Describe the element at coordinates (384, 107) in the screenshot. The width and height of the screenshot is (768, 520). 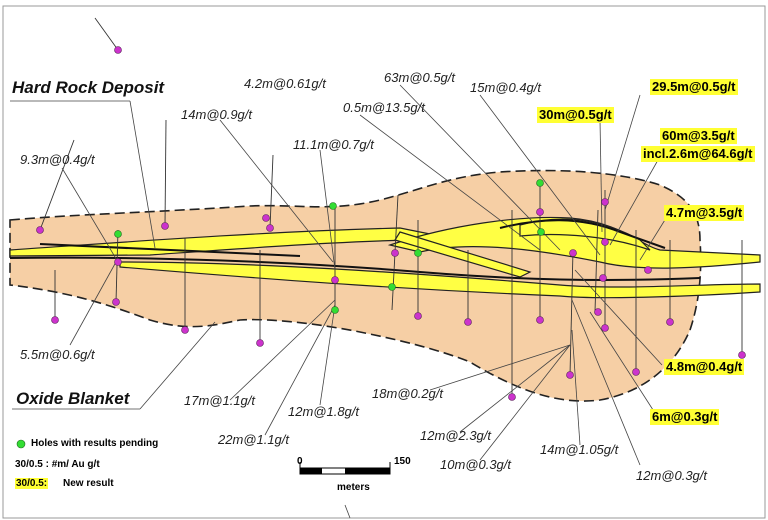
I see `intercept: 0.5m@13.5g/t` at that location.